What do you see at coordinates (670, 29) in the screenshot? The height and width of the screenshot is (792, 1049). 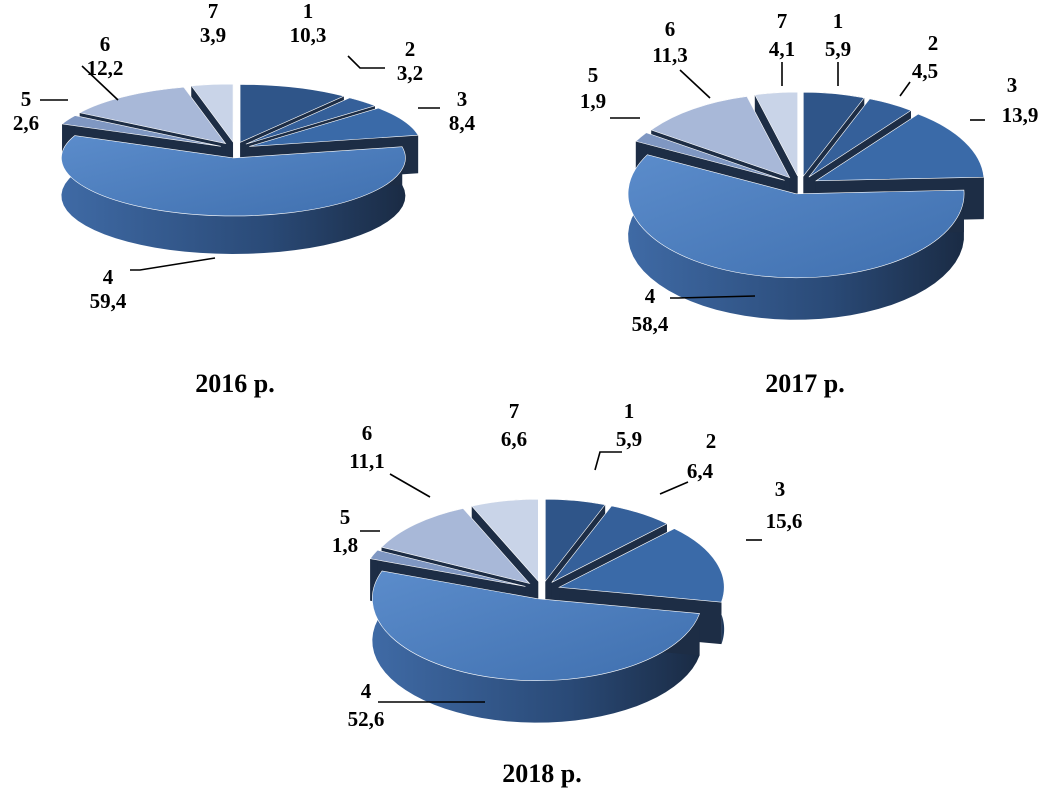 I see `label-cat-6-2017: 6` at bounding box center [670, 29].